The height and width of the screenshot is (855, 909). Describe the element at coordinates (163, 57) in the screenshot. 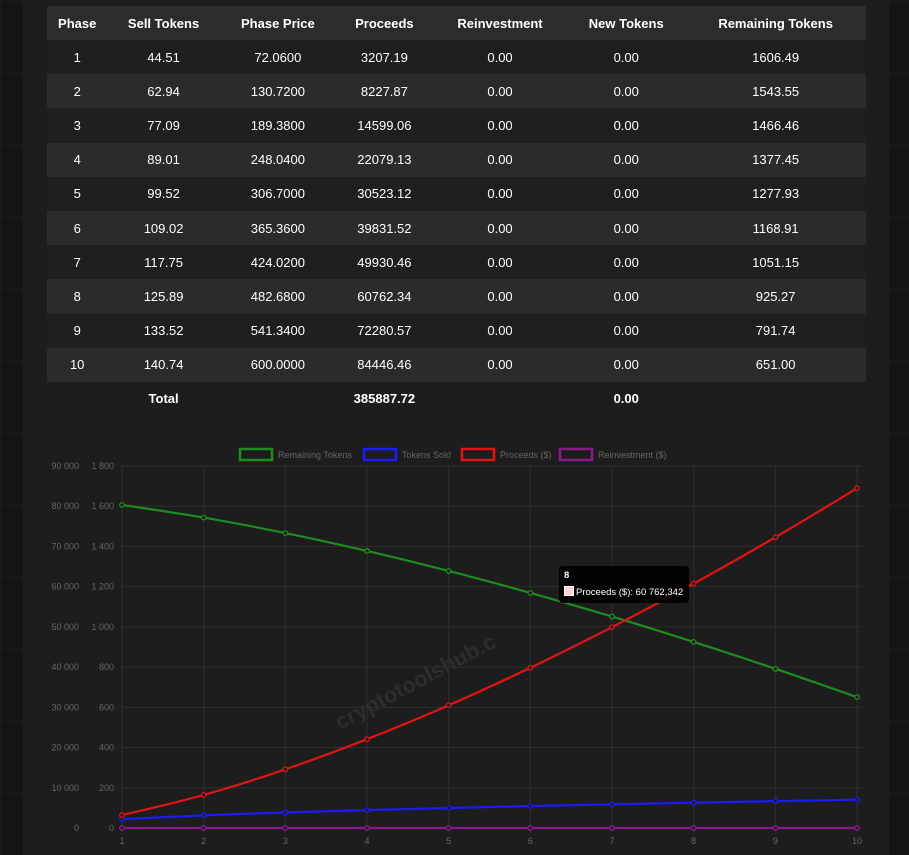

I see `cell-sell-tokens: 44.51` at that location.